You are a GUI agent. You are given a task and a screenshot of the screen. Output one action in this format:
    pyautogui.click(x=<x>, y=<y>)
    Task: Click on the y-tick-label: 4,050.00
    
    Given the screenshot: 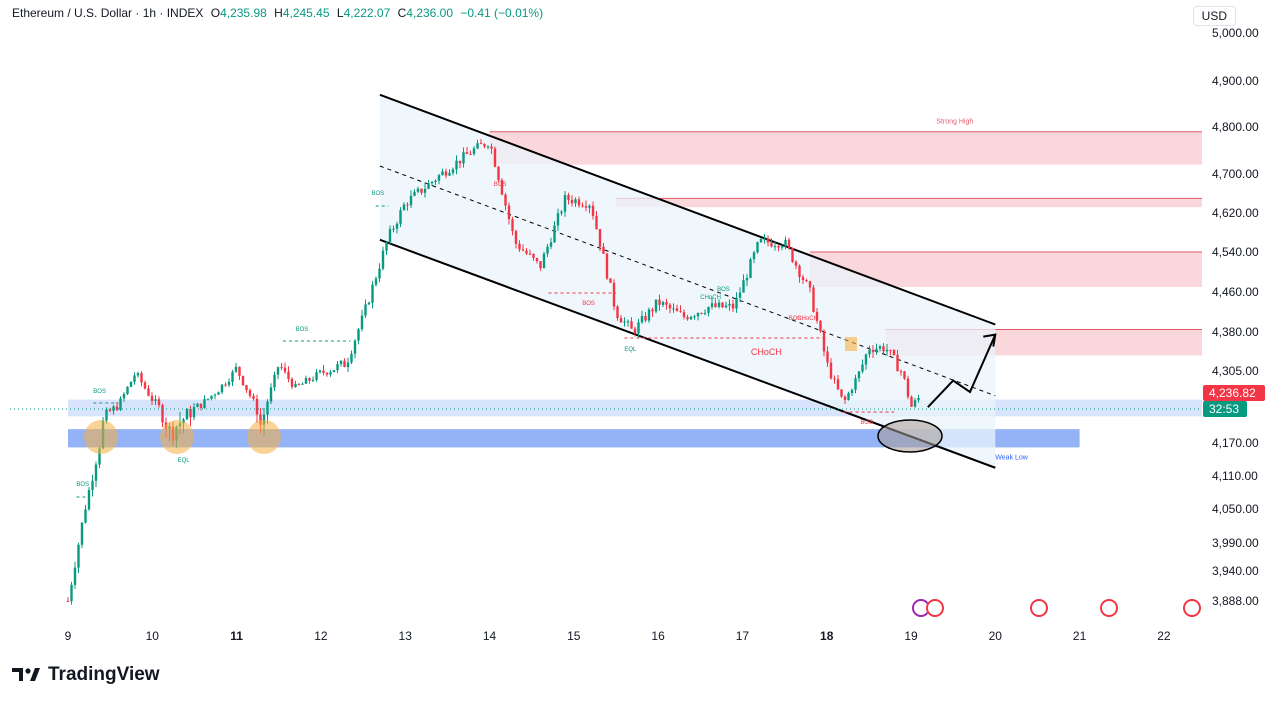 What is the action you would take?
    pyautogui.click(x=1235, y=509)
    